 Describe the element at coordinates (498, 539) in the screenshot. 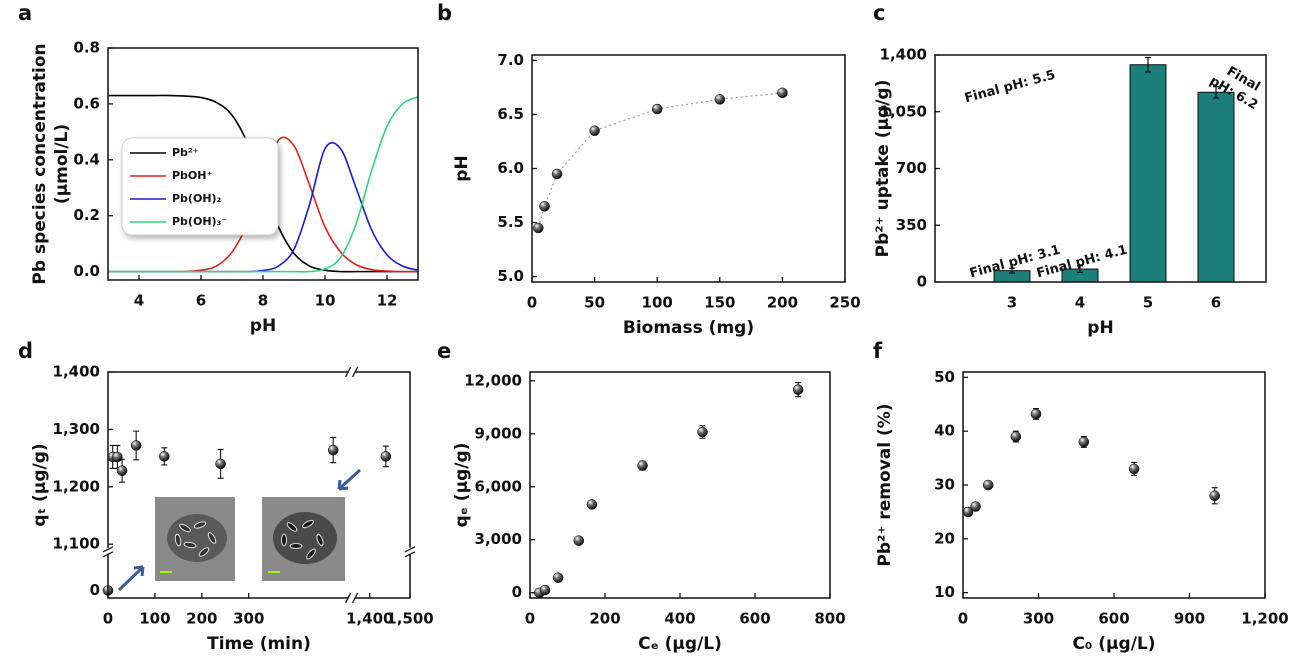

I see `y-tick-label: 3,000` at that location.